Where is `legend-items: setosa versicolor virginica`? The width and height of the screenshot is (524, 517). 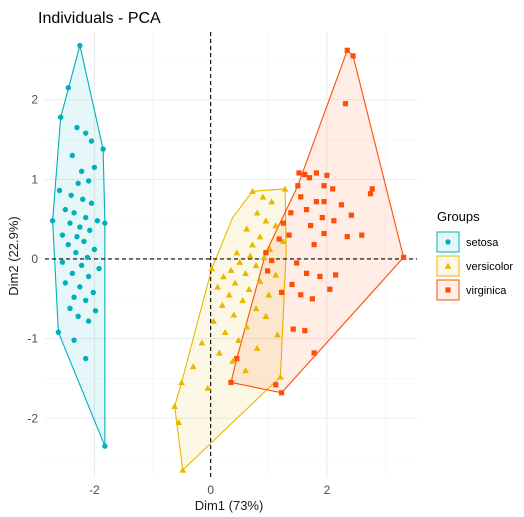
legend-items: setosa versicolor virginica is located at coordinates (474, 266).